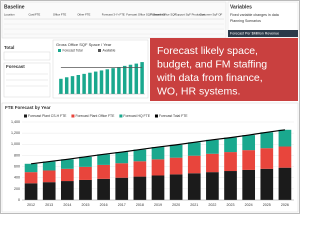 The width and height of the screenshot is (320, 240). I want to click on column-header: Other FTE, so click(83, 15).